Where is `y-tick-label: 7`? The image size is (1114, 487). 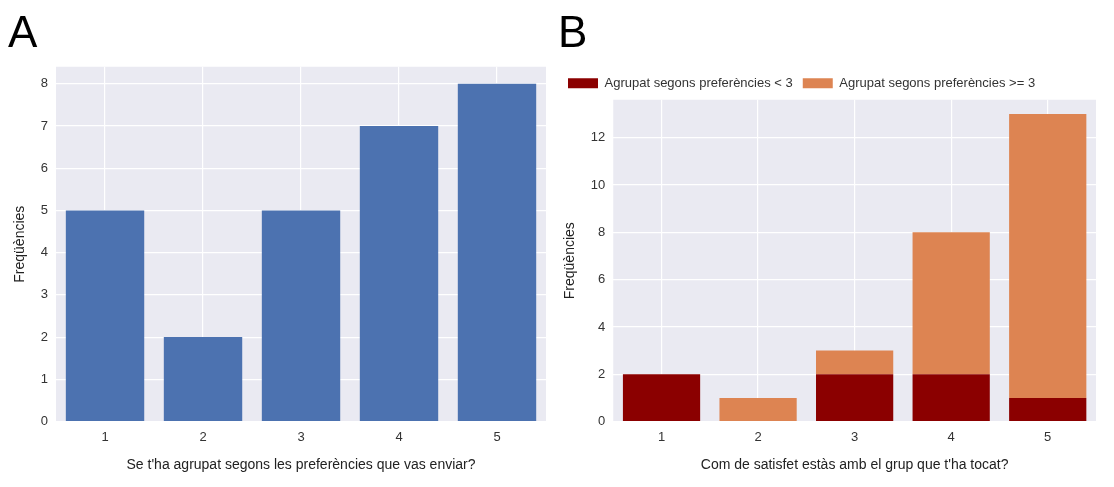
y-tick-label: 7 is located at coordinates (44, 125).